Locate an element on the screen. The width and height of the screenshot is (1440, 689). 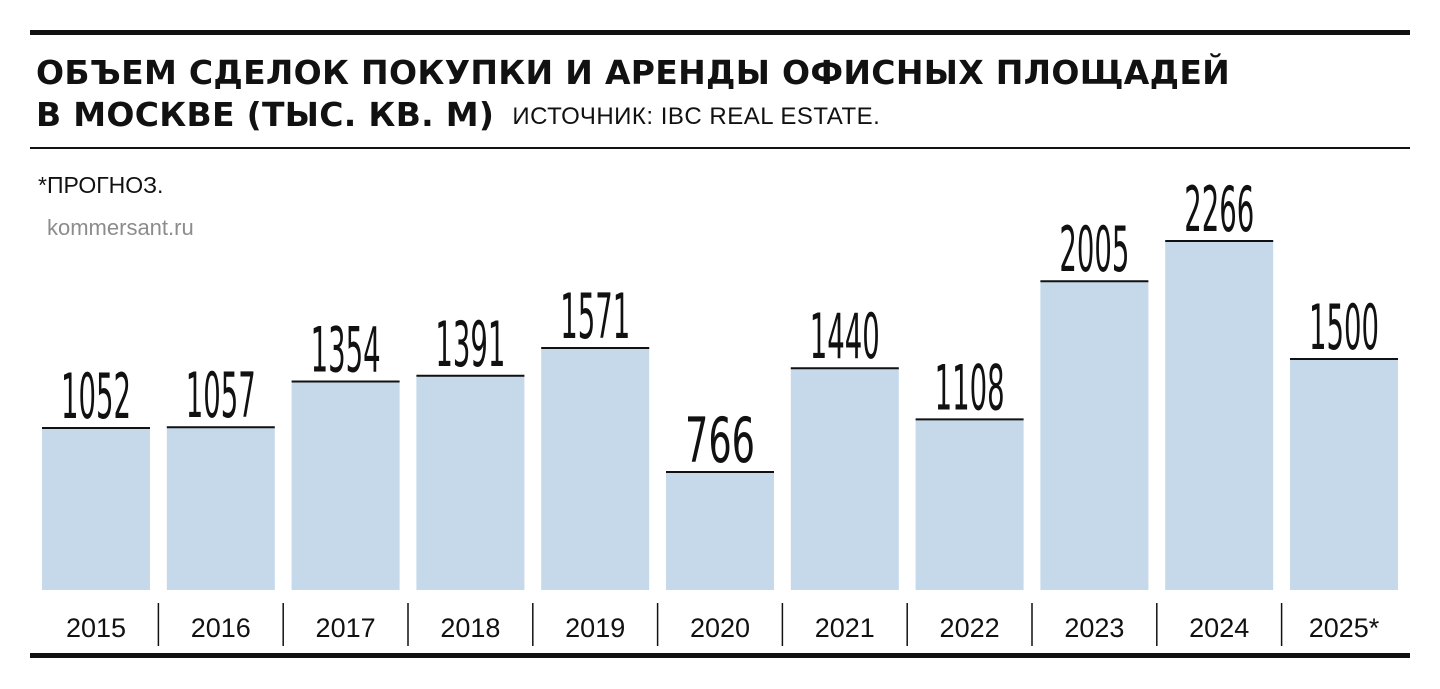
value-label-2025*: 1500 is located at coordinates (1344, 327).